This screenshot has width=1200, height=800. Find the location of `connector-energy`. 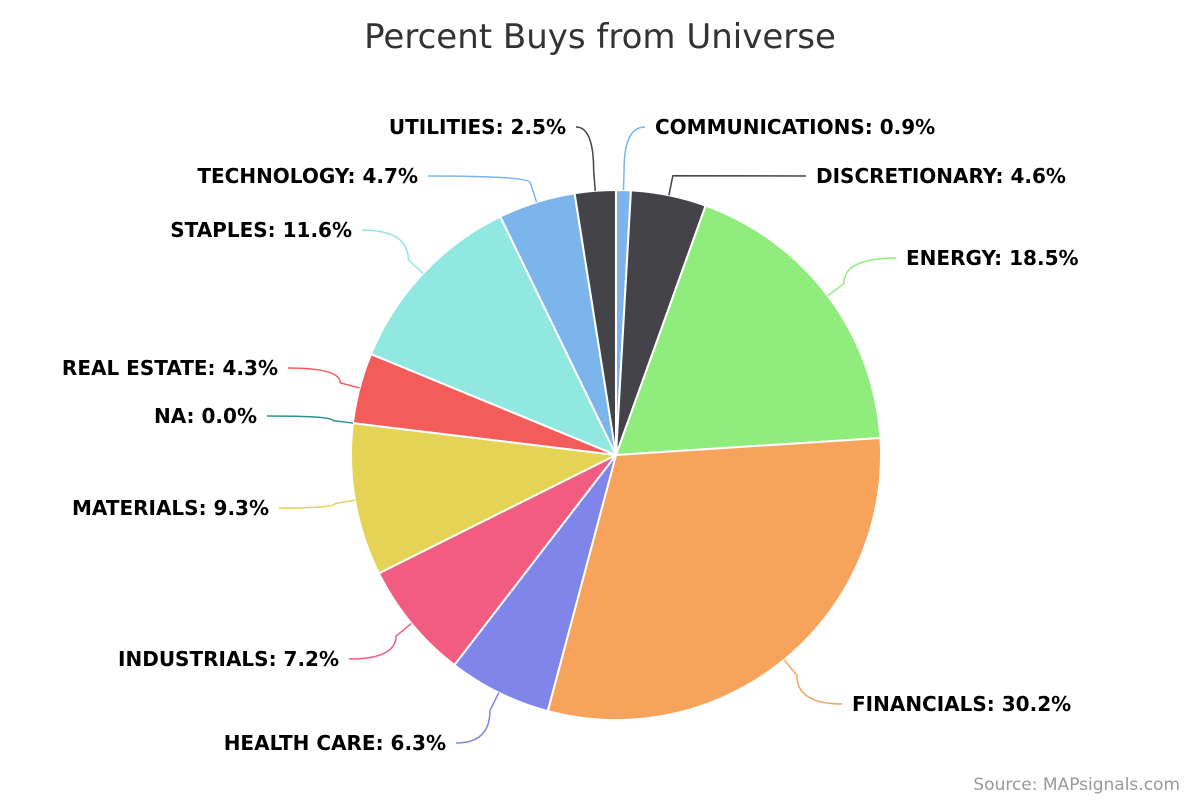

connector-energy is located at coordinates (862, 277).